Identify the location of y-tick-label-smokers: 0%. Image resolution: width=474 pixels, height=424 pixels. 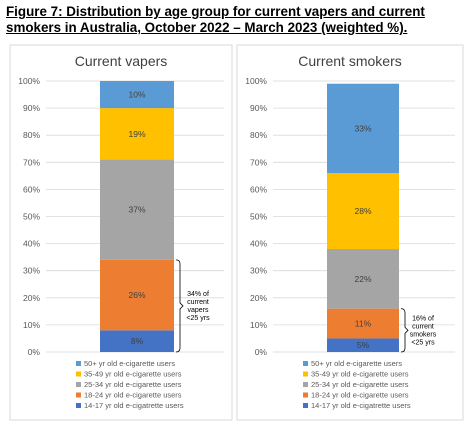
(261, 352).